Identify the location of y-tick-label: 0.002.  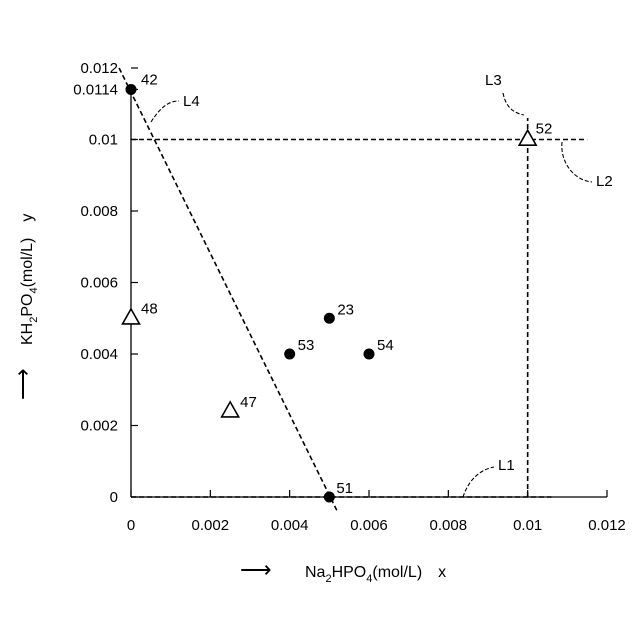
(99, 426).